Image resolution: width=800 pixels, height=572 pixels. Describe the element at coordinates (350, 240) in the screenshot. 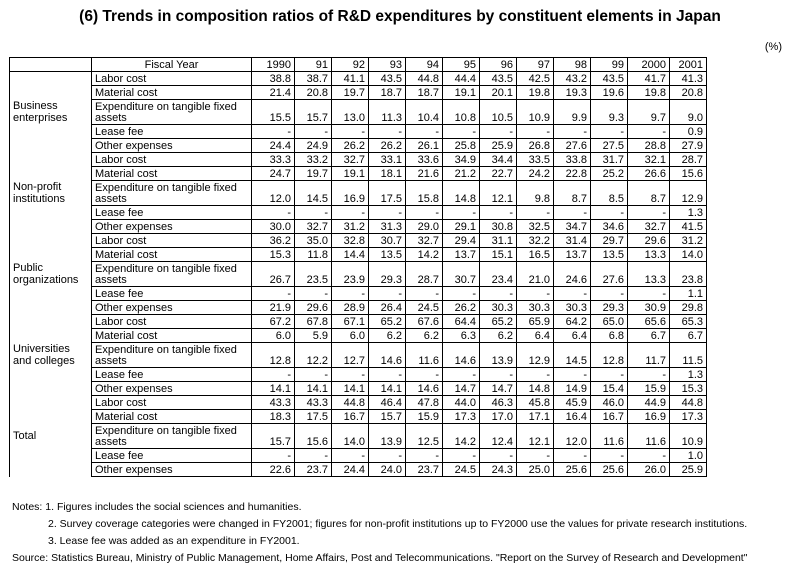

I see `value-cell: 32.8` at that location.